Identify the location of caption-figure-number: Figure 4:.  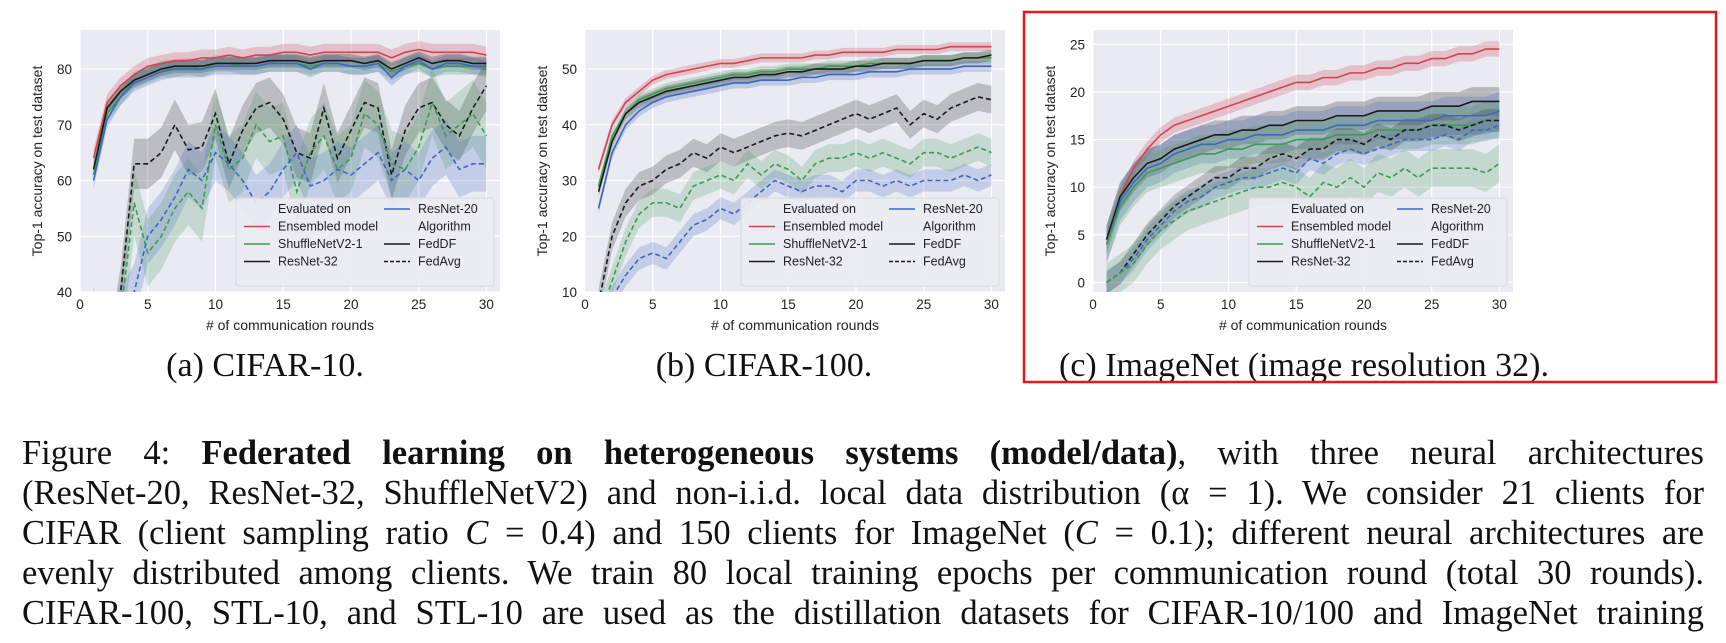
(112, 453).